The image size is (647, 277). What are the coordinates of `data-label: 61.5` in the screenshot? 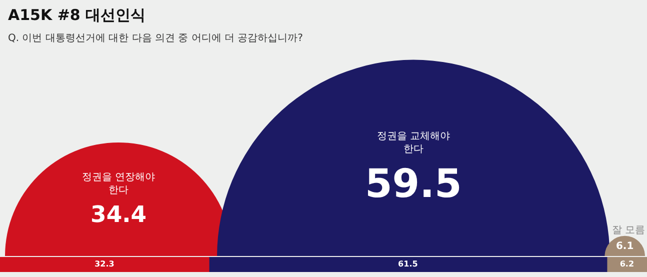 It's located at (408, 264).